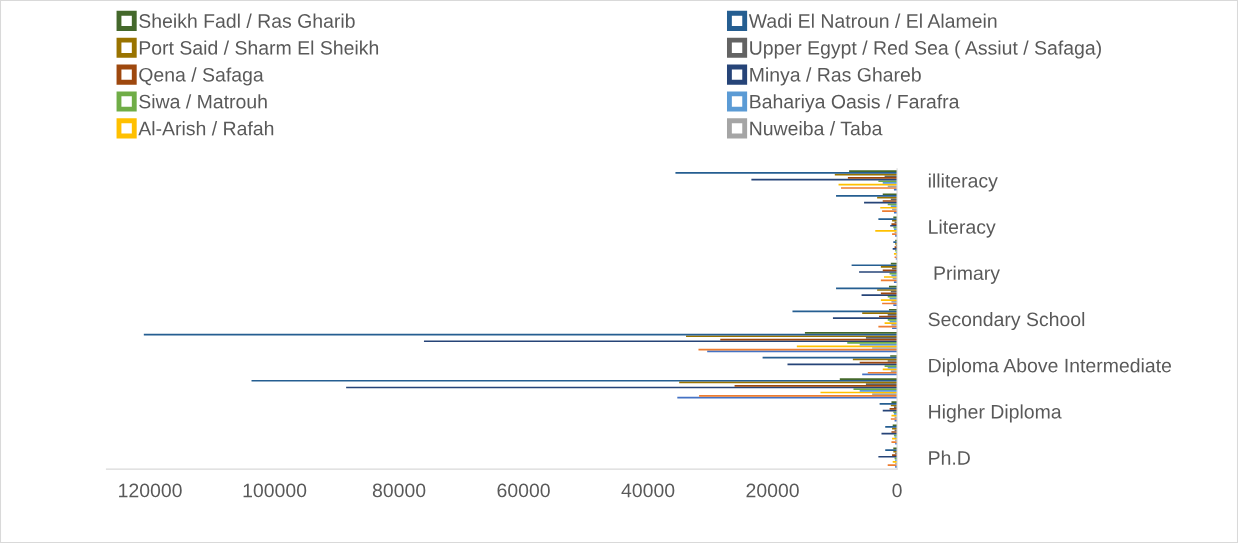 The image size is (1238, 543). I want to click on x-tick-label: 0, so click(897, 490).